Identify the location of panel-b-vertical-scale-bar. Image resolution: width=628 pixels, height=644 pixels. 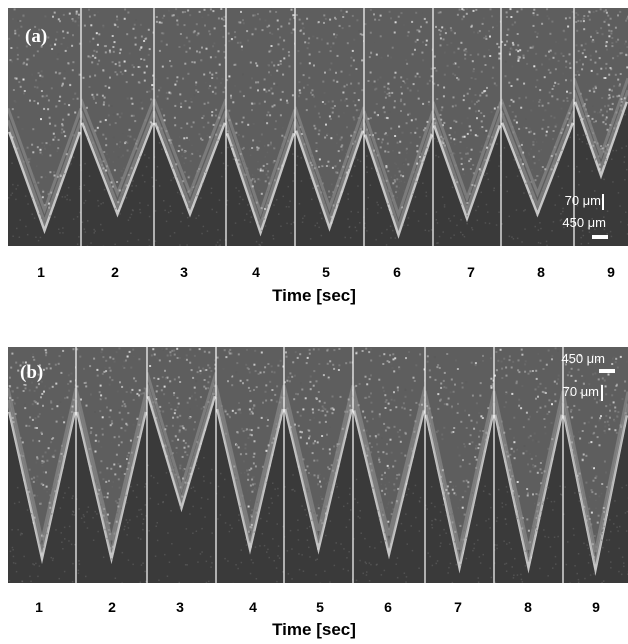
(602, 393).